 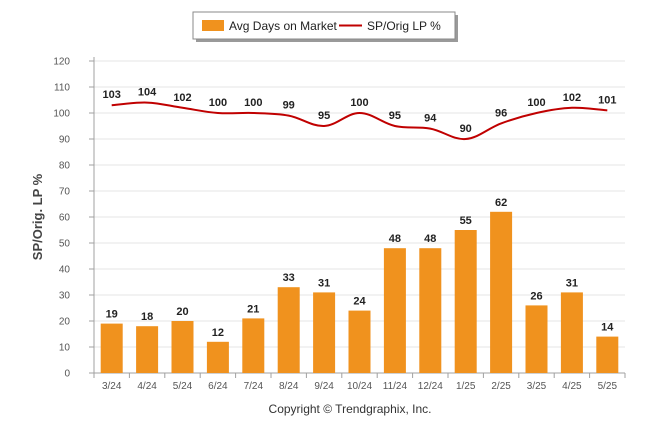 I want to click on x-tick-label: 8/24, so click(x=289, y=386).